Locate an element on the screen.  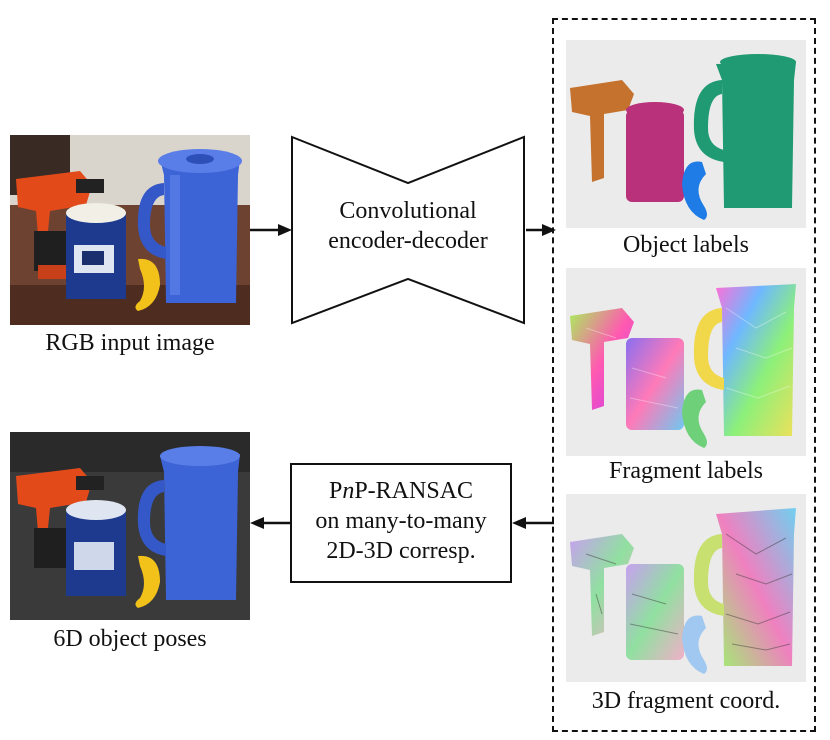
object-labels-image is located at coordinates (686, 134).